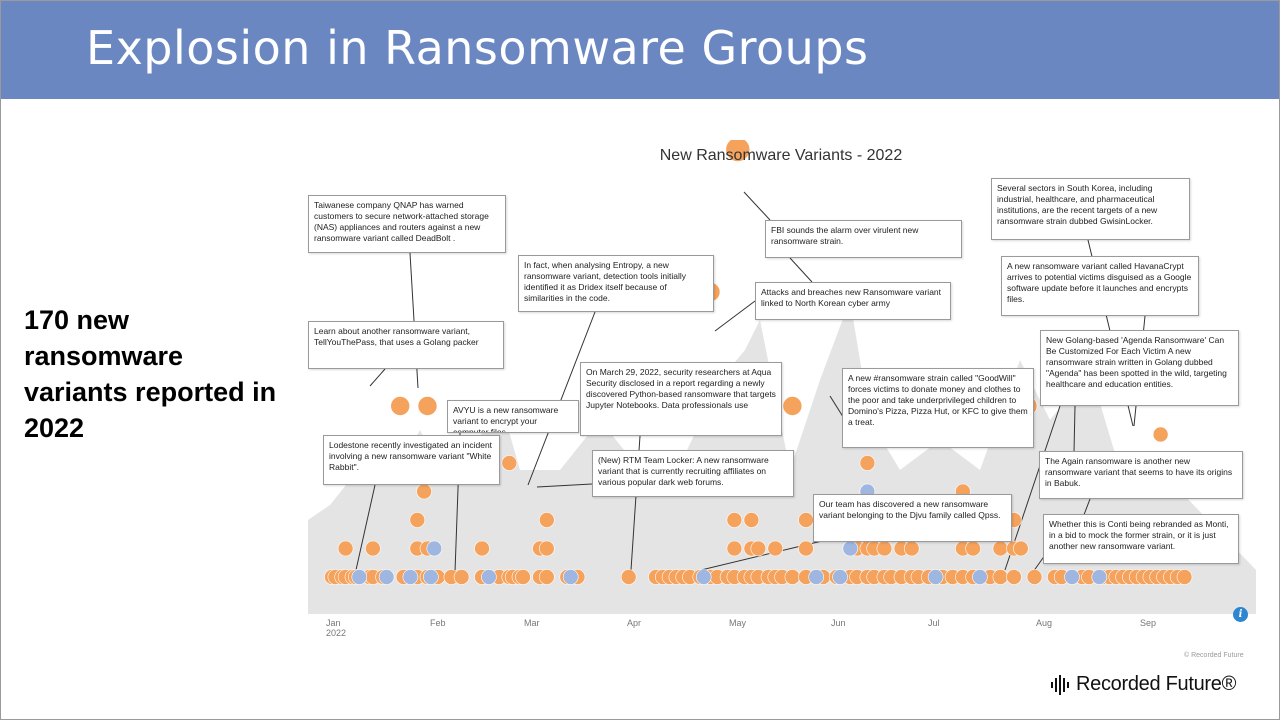  I want to click on x-tick-label: Jul, so click(934, 623).